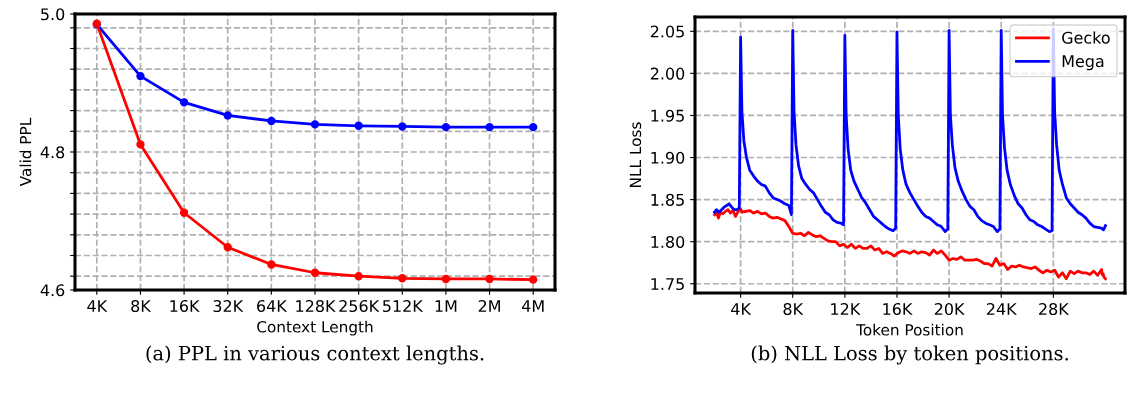  I want to click on x-axis-title: Token Position, so click(909, 329).